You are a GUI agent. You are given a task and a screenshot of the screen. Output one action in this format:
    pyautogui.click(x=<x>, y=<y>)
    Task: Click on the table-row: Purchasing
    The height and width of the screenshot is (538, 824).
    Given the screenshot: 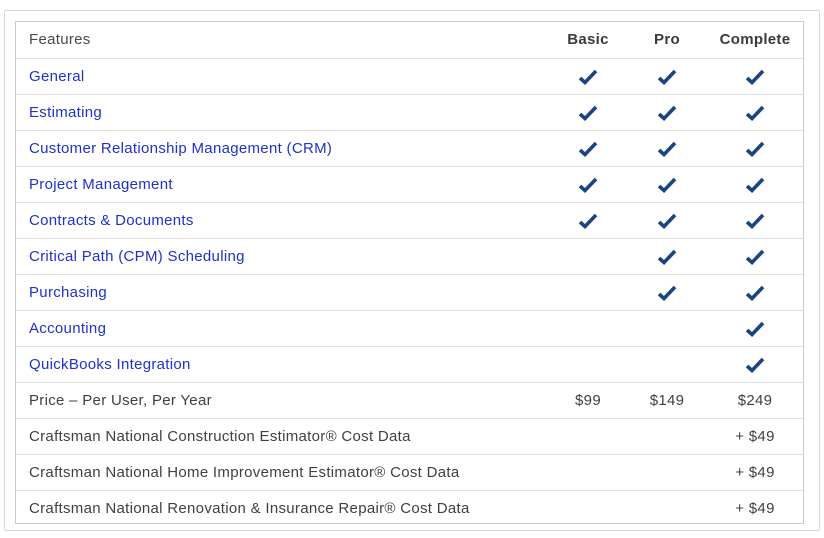 What is the action you would take?
    pyautogui.click(x=409, y=292)
    